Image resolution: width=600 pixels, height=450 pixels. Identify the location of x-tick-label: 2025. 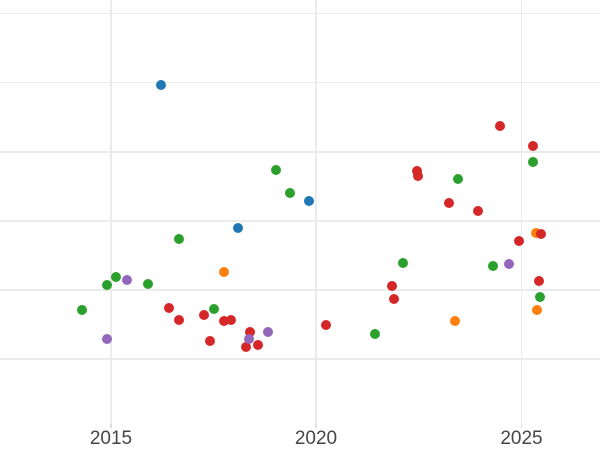
(521, 438).